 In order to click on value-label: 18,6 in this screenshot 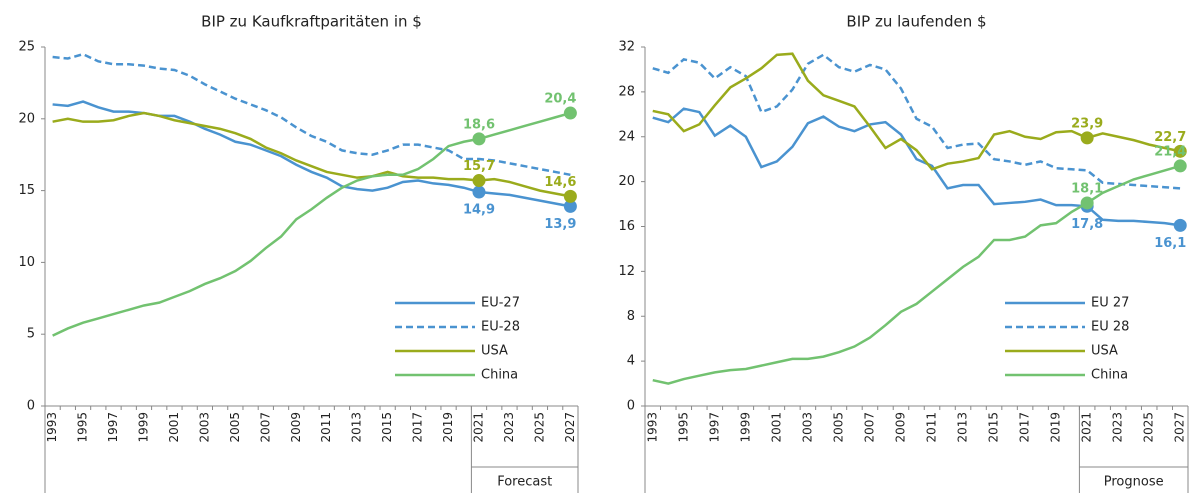, I will do `click(479, 124)`.